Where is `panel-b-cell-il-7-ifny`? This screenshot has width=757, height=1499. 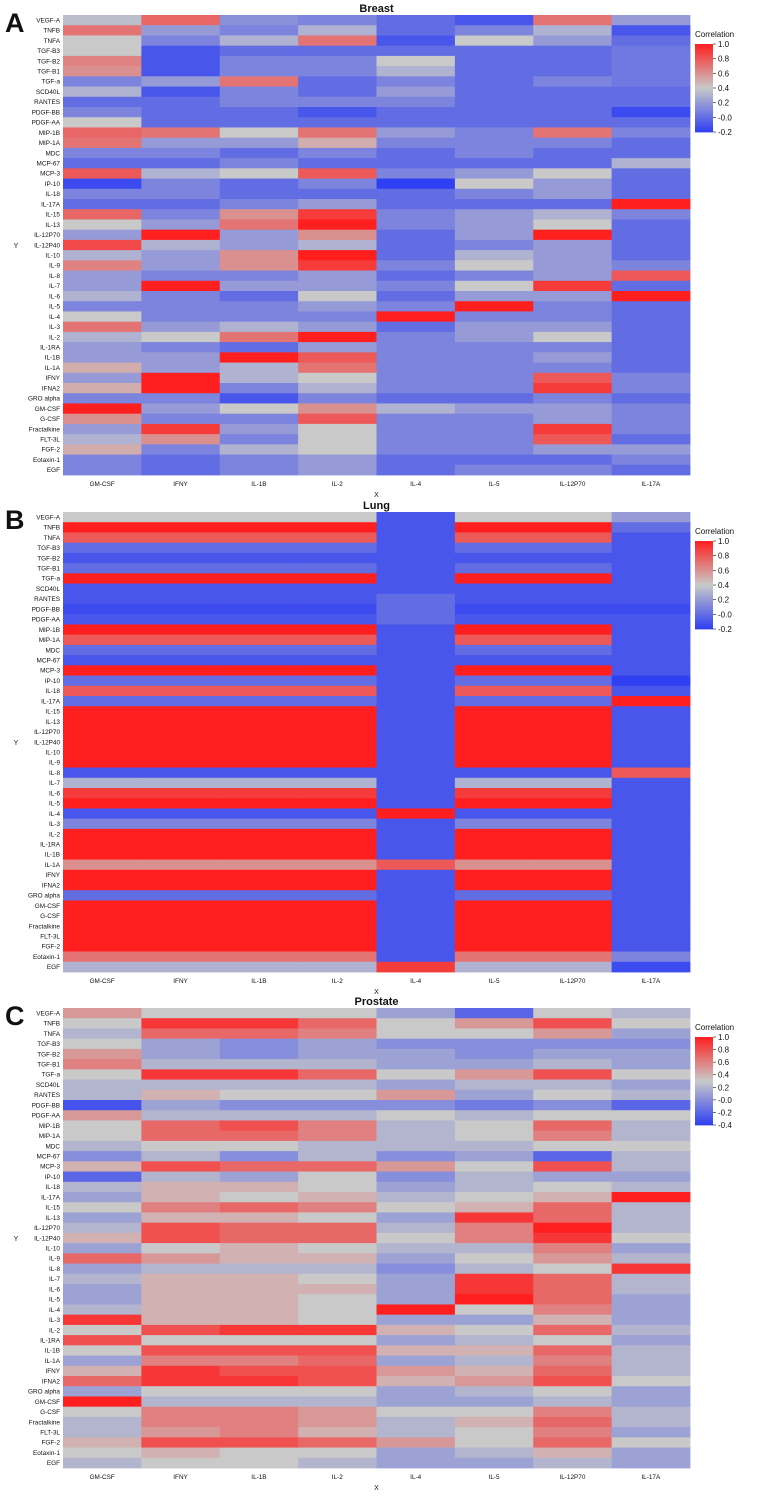 panel-b-cell-il-7-ifny is located at coordinates (181, 783).